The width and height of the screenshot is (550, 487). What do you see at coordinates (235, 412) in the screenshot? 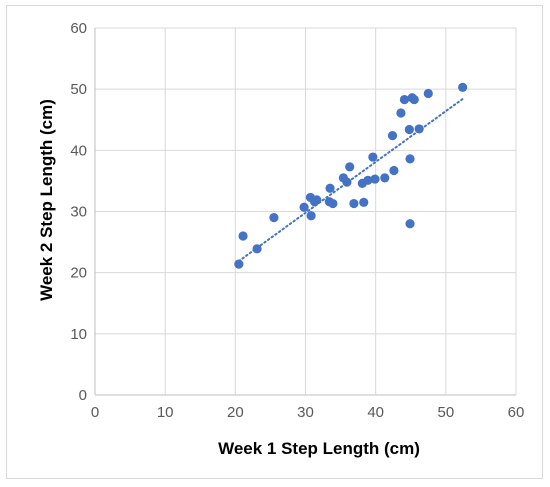
I see `x-tick-label: 20` at bounding box center [235, 412].